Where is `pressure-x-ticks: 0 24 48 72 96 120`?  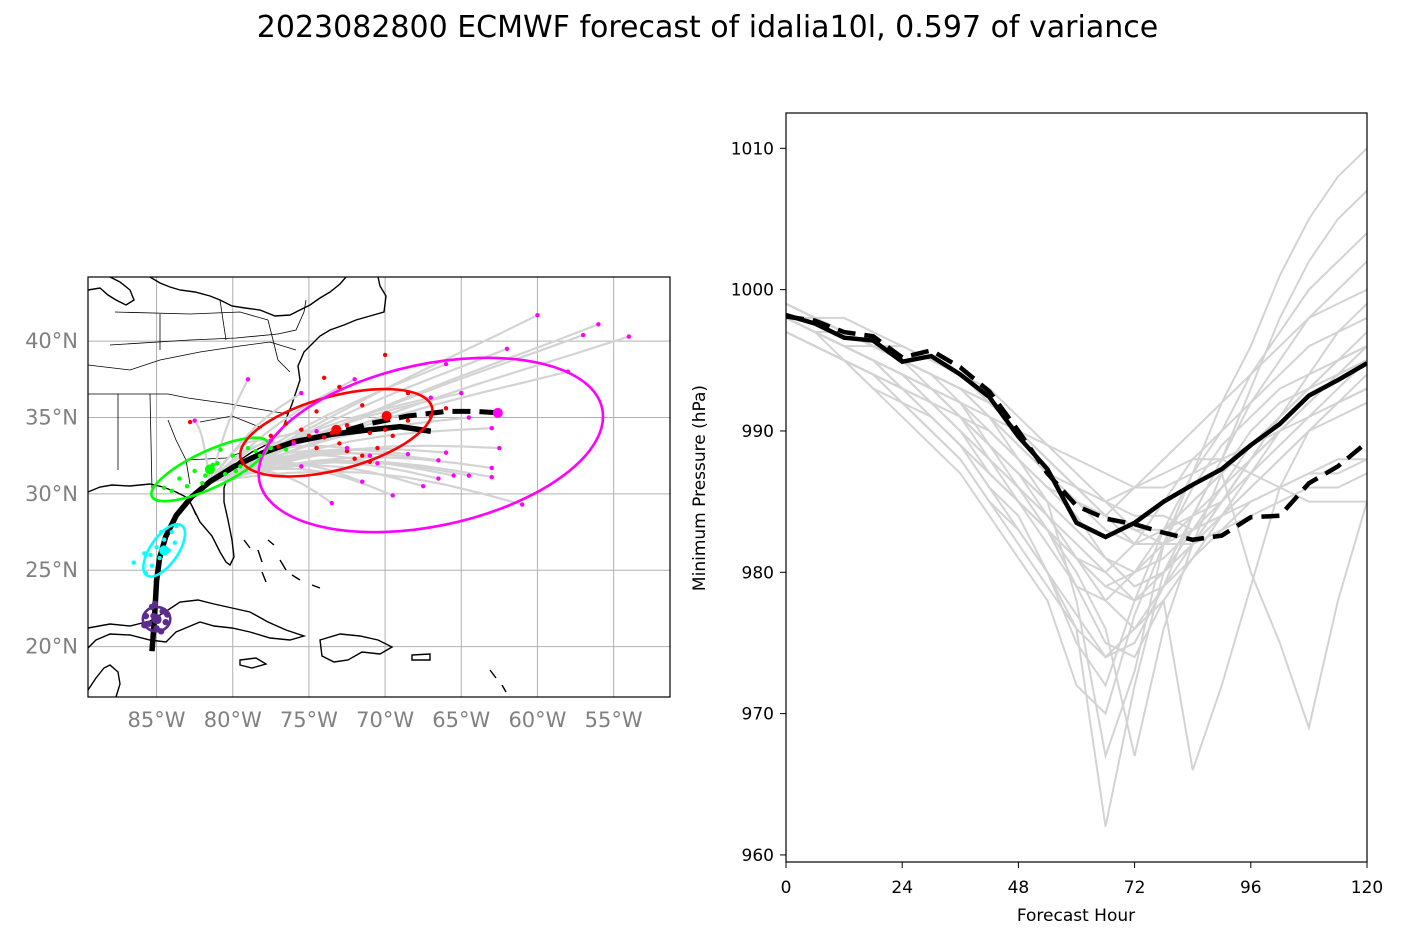 pressure-x-ticks: 0 24 48 72 96 120 is located at coordinates (1082, 880).